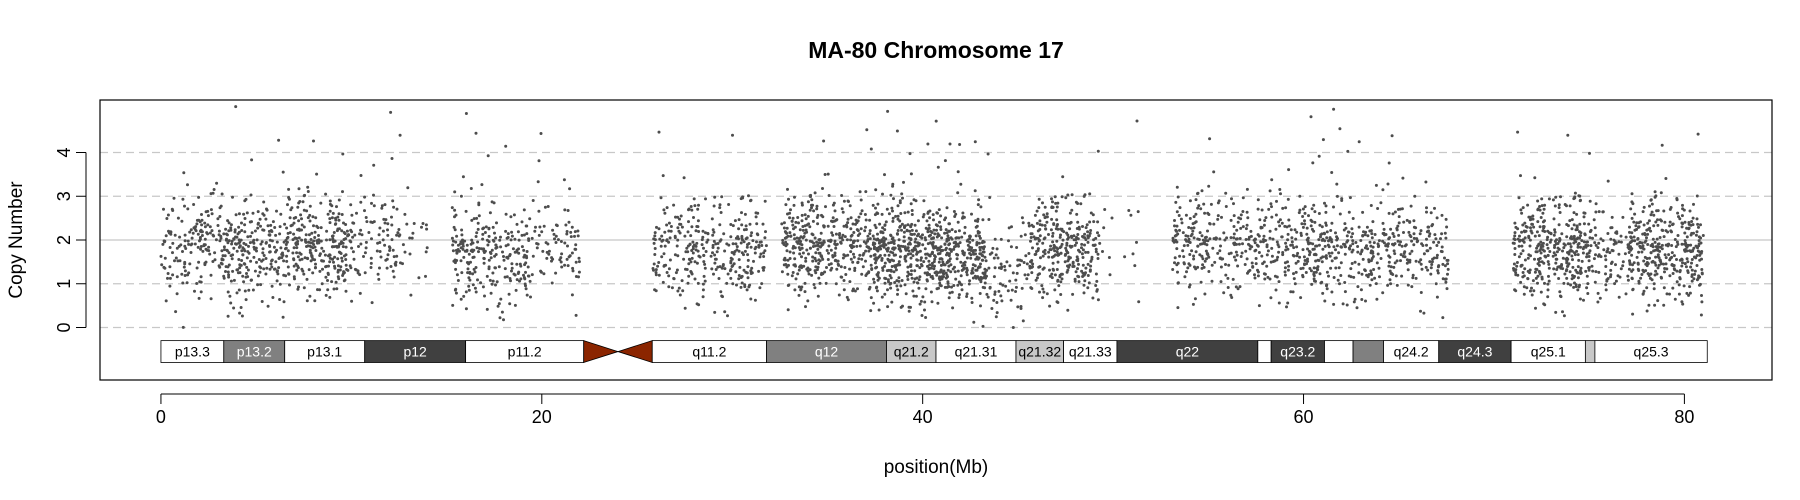 This screenshot has width=1800, height=500. I want to click on x-tick-label: 20, so click(542, 417).